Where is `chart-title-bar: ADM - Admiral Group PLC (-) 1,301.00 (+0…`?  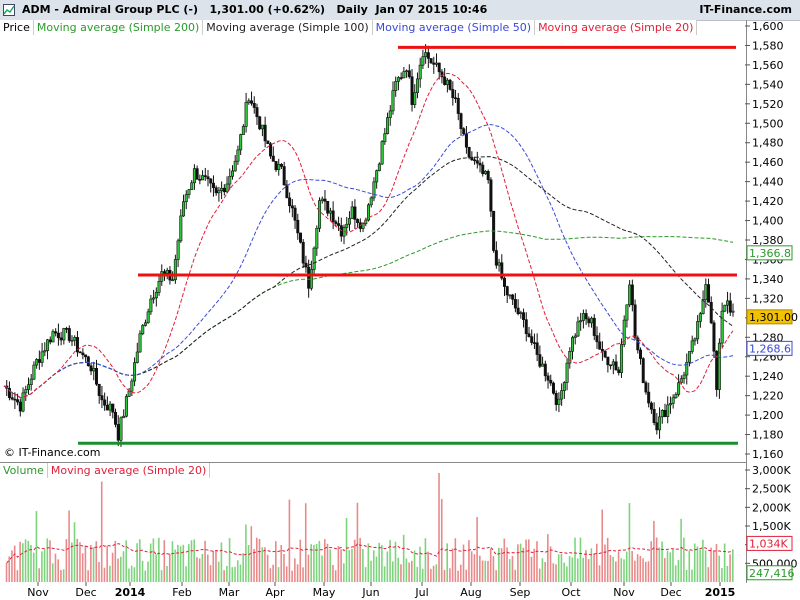
chart-title-bar: ADM - Admiral Group PLC (-) 1,301.00 (+0… is located at coordinates (400, 10).